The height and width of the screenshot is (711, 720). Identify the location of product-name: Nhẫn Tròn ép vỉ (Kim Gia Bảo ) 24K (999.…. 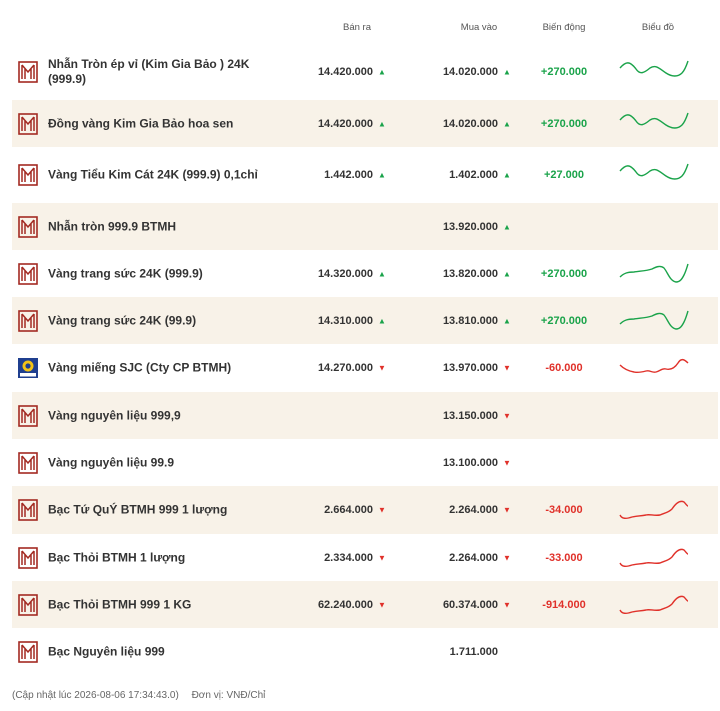
(149, 71).